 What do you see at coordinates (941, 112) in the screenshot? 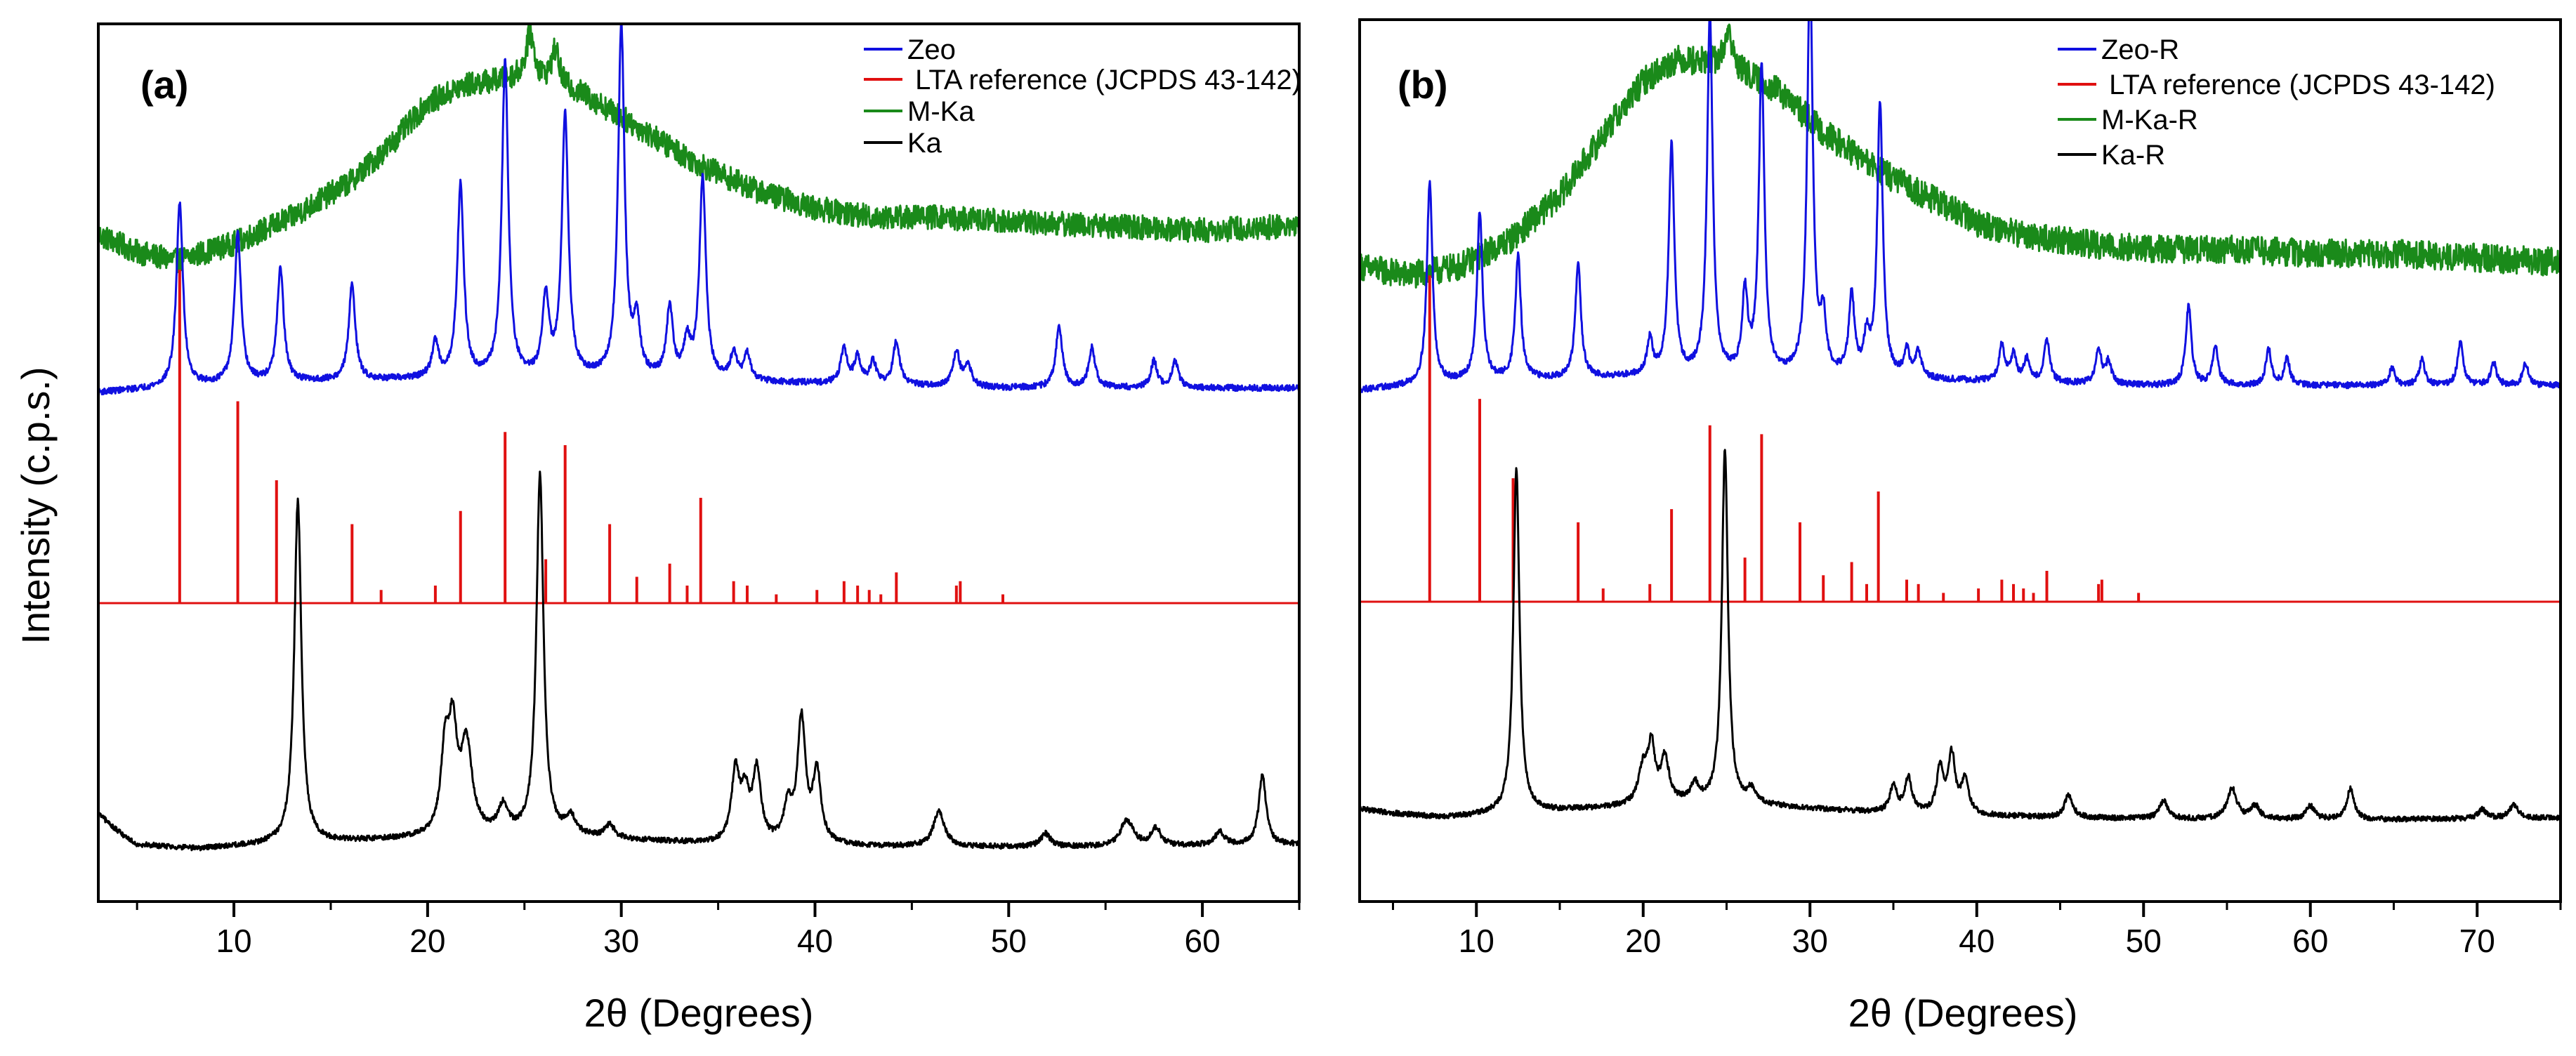
I see `legend-a-label-2: M-Ka` at bounding box center [941, 112].